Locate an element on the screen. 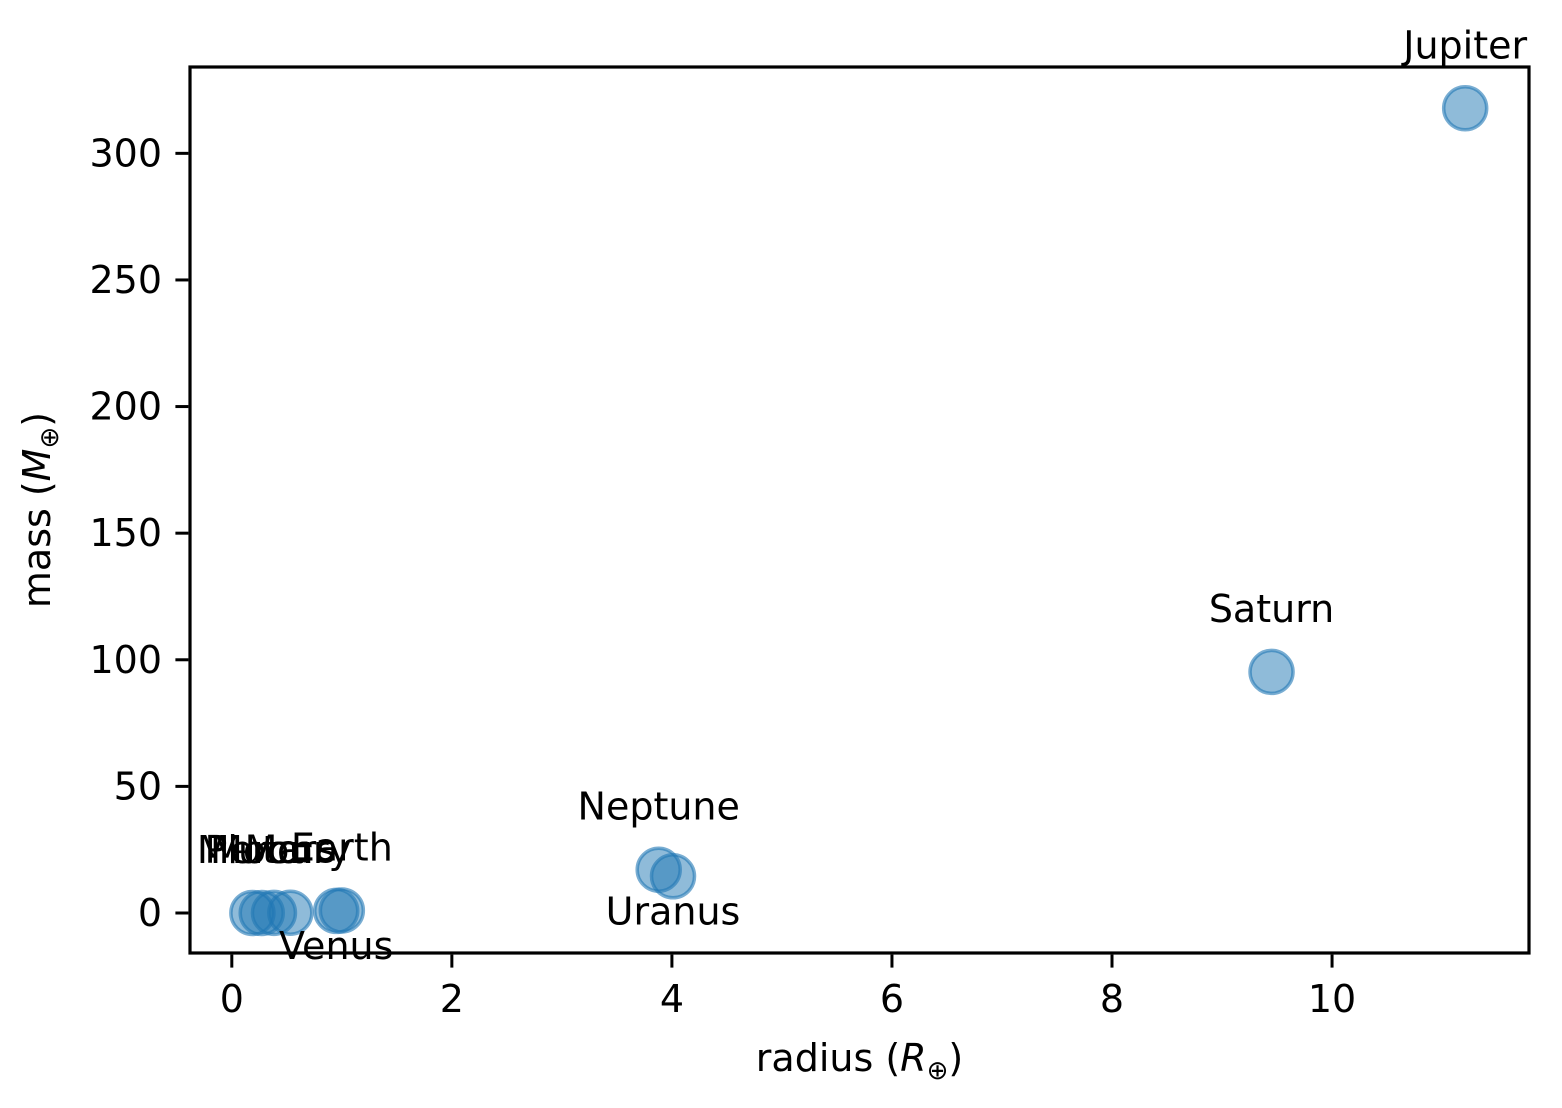 The image size is (1562, 1108). data-point-saturn is located at coordinates (1271, 672).